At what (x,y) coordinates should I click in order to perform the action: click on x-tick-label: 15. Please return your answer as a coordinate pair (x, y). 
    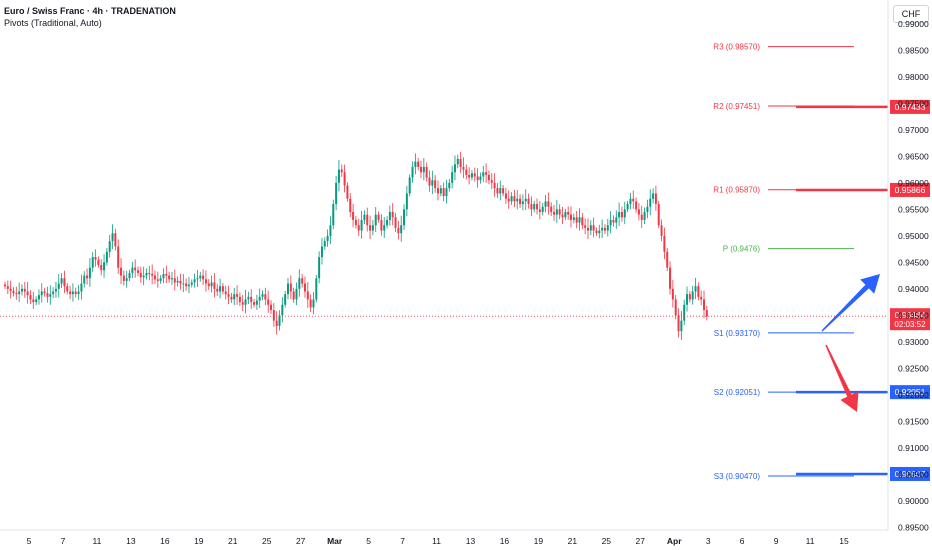
    Looking at the image, I should click on (844, 541).